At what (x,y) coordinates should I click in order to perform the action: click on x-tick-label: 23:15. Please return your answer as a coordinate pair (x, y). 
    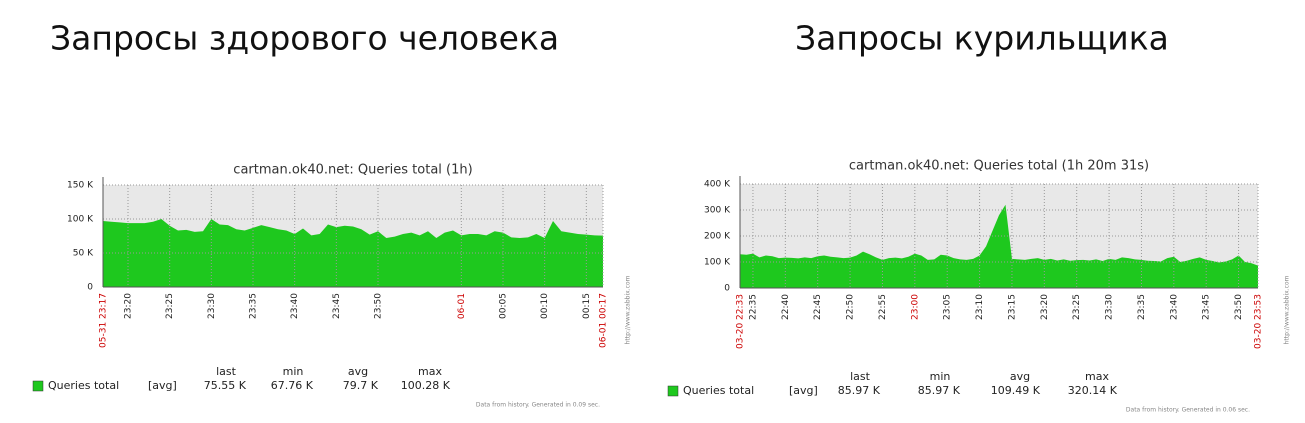
    Looking at the image, I should click on (1012, 307).